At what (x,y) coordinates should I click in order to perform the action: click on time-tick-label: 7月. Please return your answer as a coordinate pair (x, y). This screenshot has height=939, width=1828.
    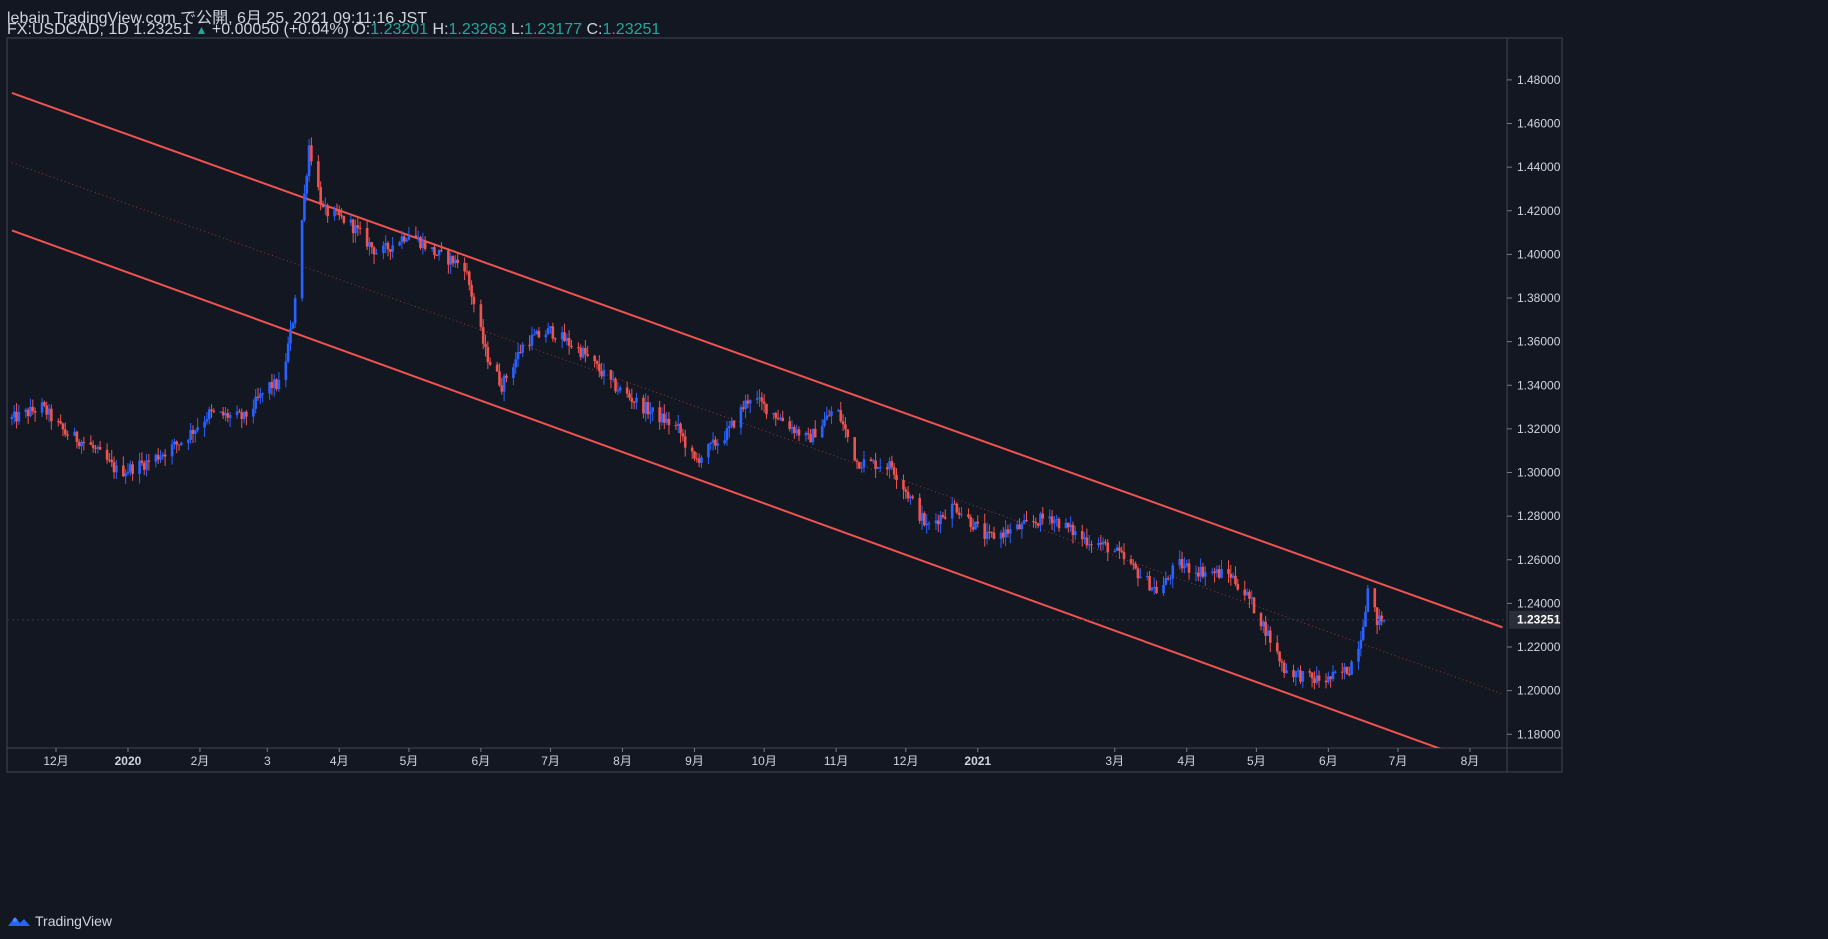
    Looking at the image, I should click on (1398, 761).